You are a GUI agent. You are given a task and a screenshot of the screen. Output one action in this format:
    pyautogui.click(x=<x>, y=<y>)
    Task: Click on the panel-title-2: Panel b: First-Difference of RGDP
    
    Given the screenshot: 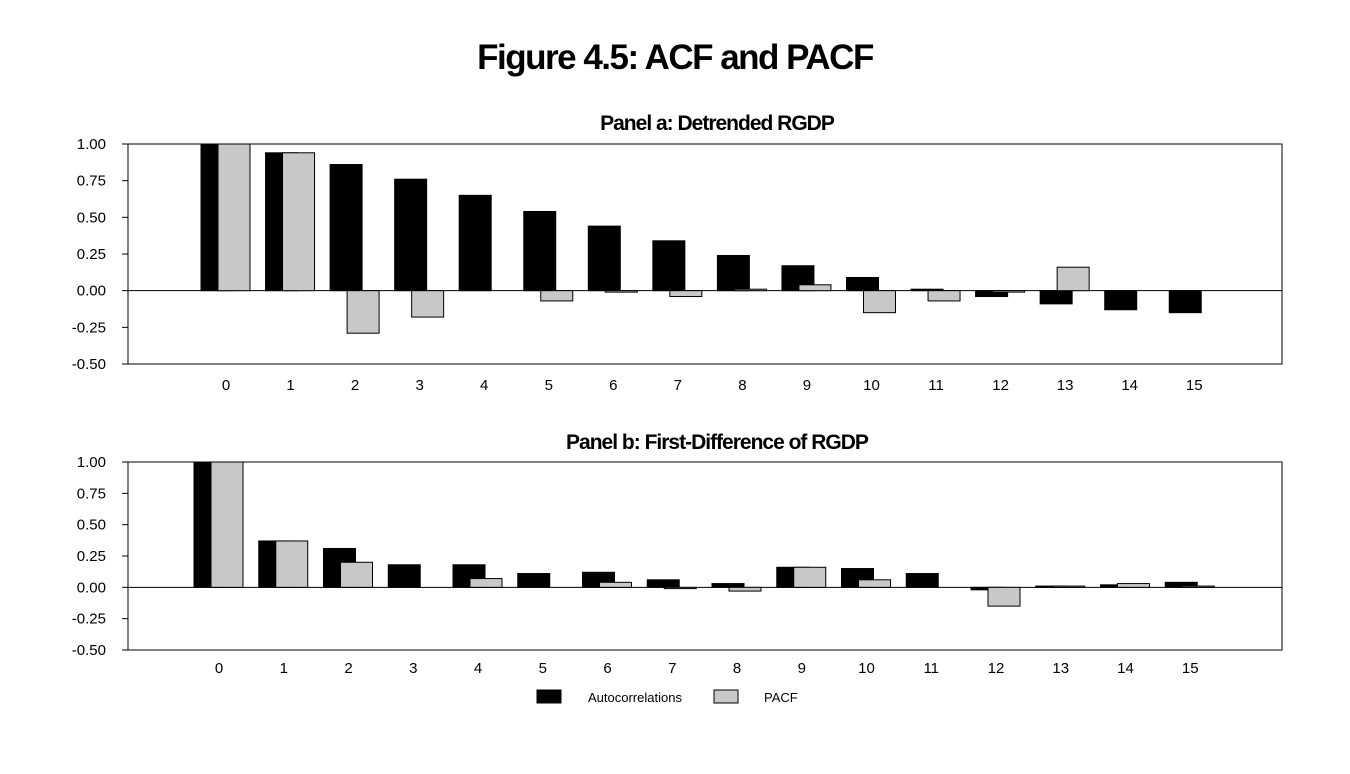 What is the action you would take?
    pyautogui.click(x=717, y=442)
    